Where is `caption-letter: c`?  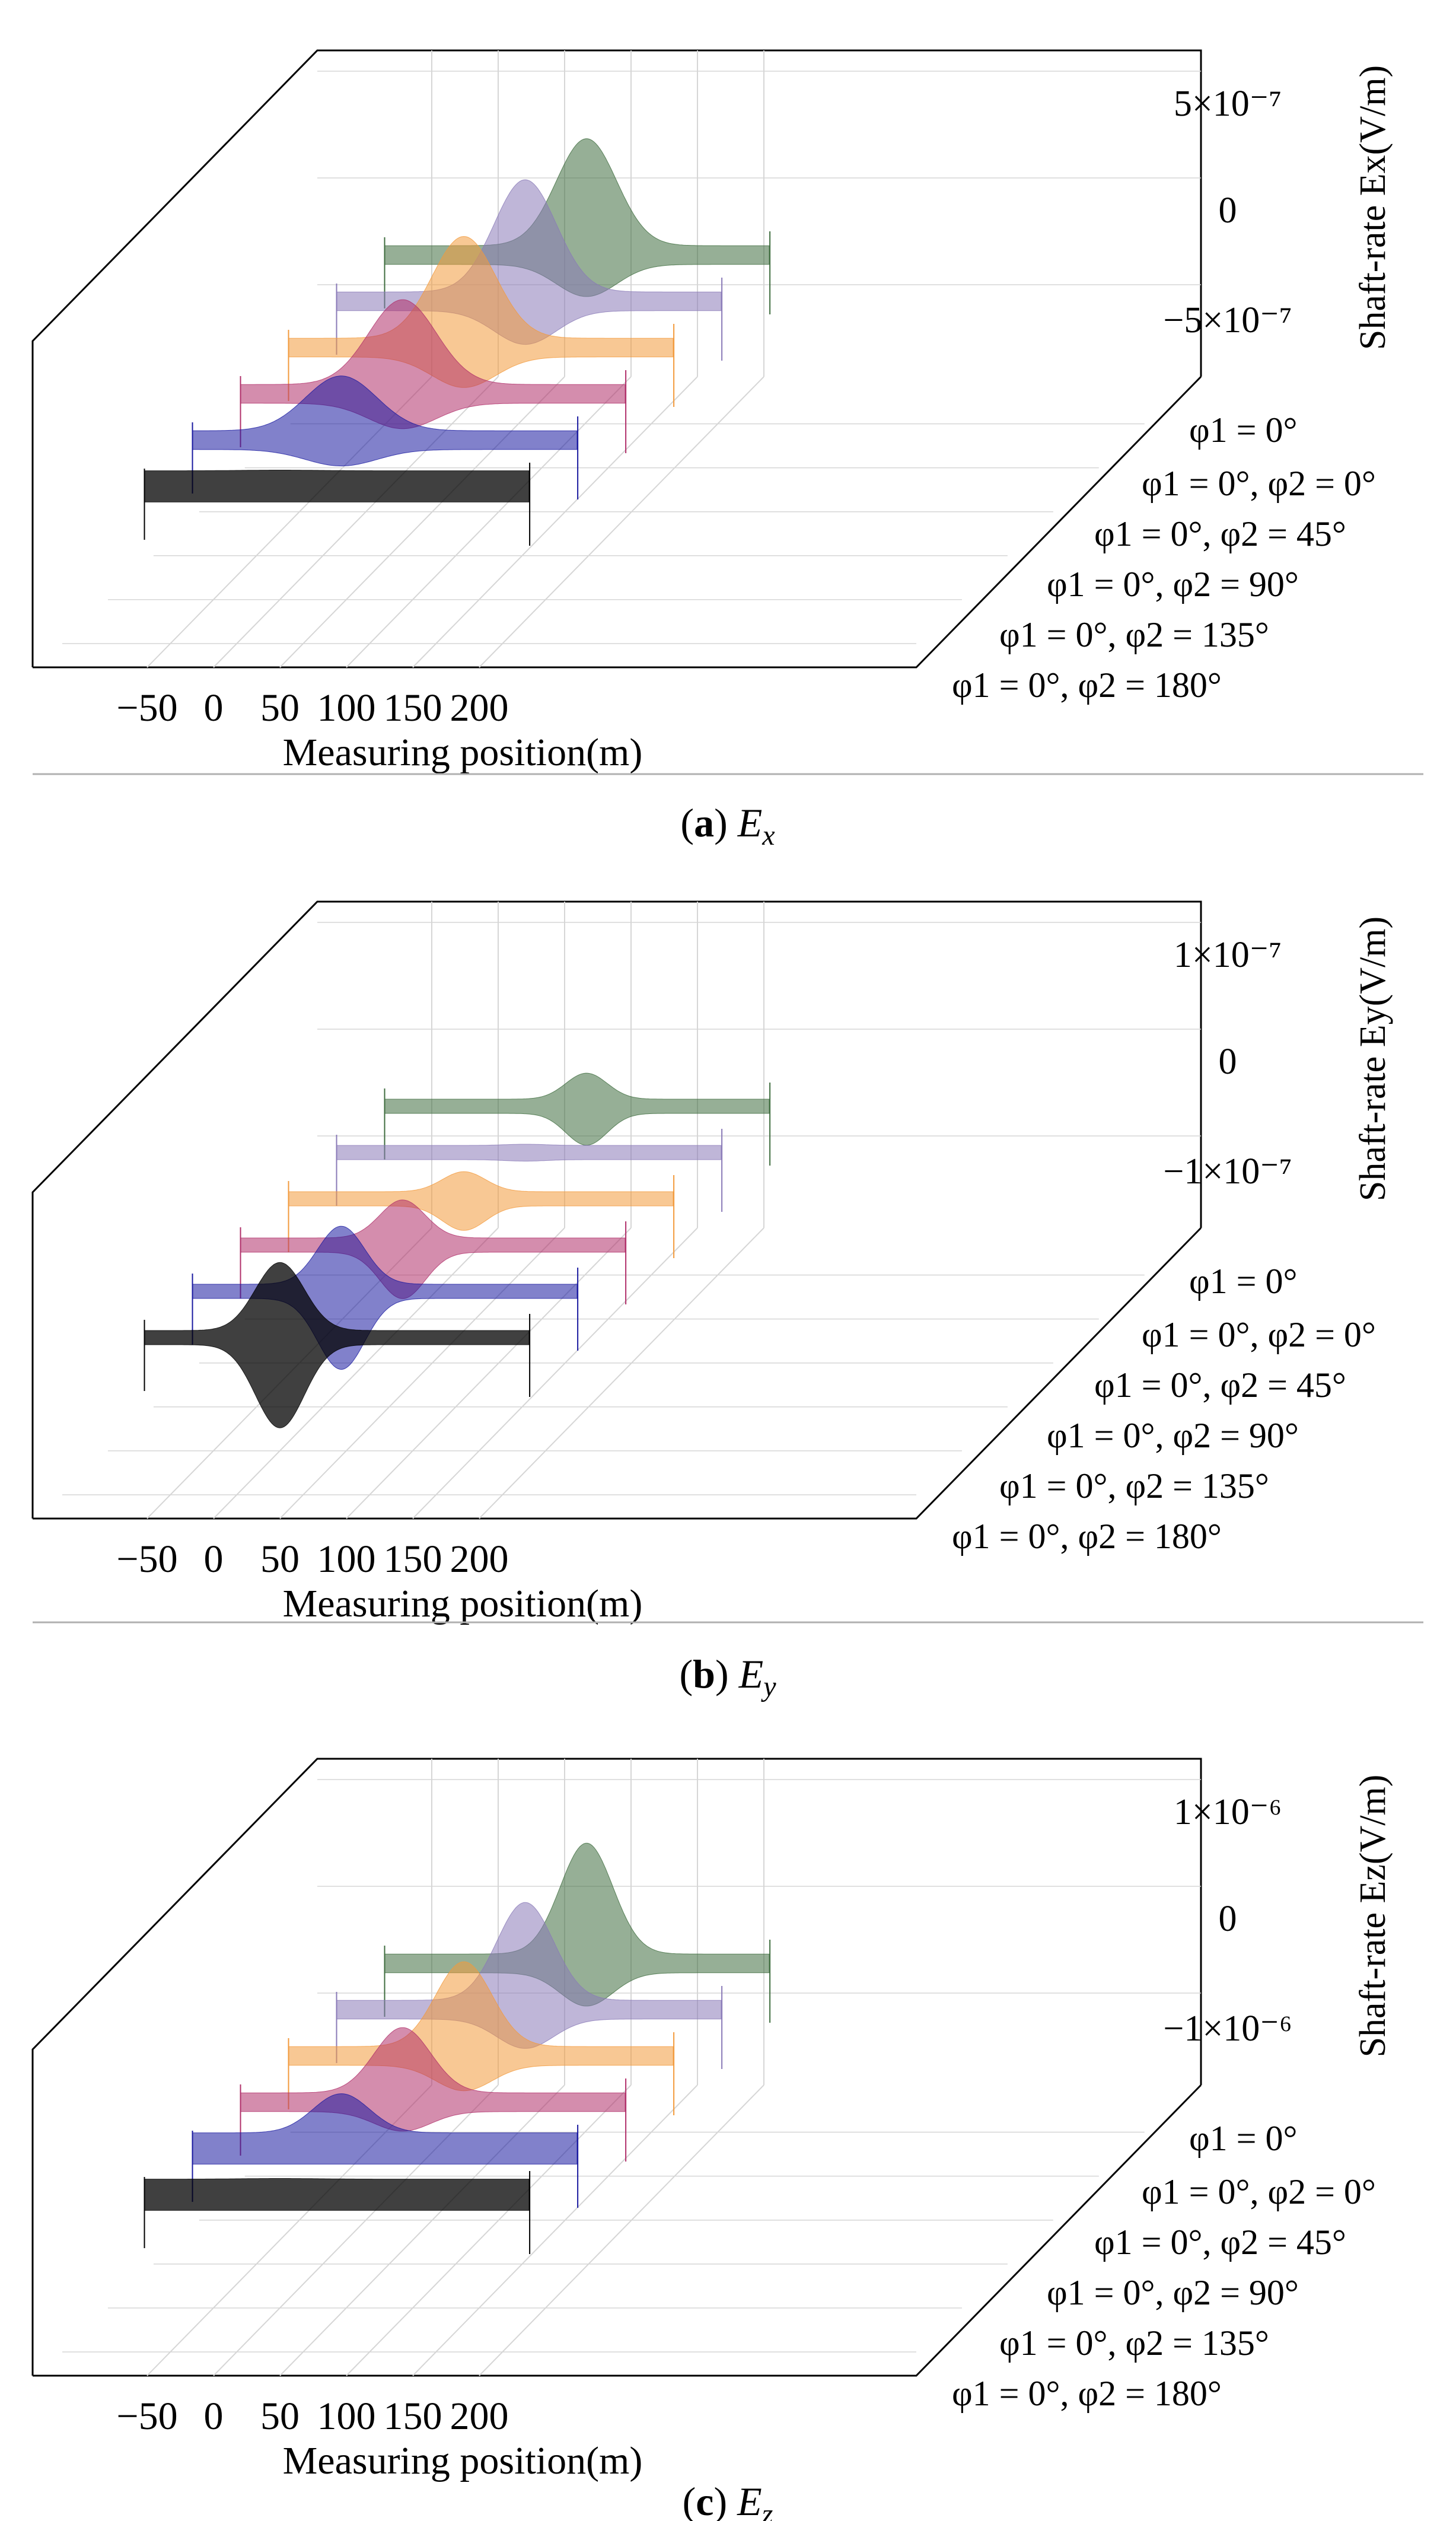
caption-letter: c is located at coordinates (704, 2500).